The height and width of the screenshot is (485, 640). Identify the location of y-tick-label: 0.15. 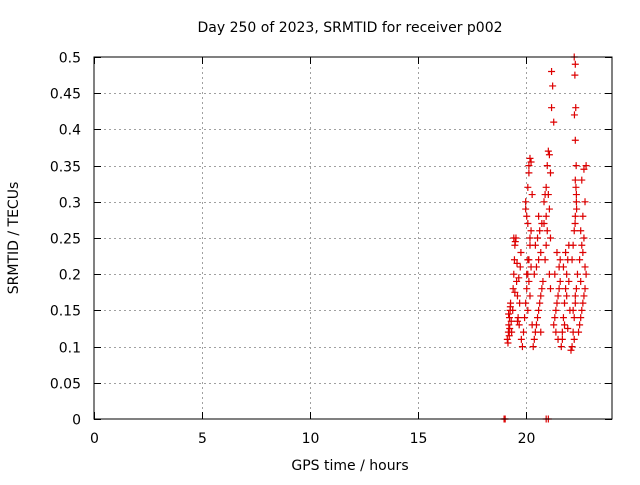
(65, 312).